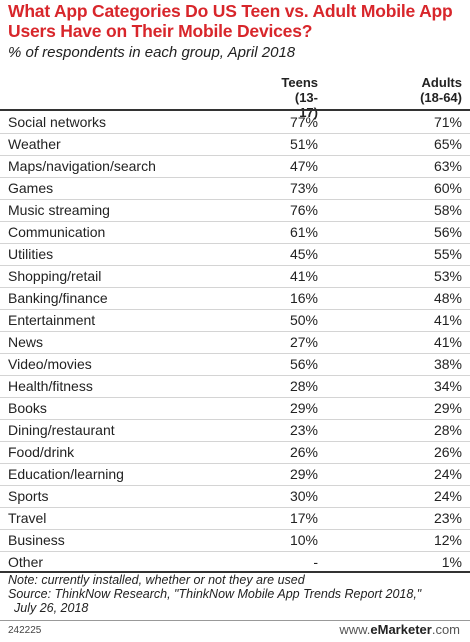 This screenshot has width=470, height=642. I want to click on category-label: Video/movies, so click(50, 364).